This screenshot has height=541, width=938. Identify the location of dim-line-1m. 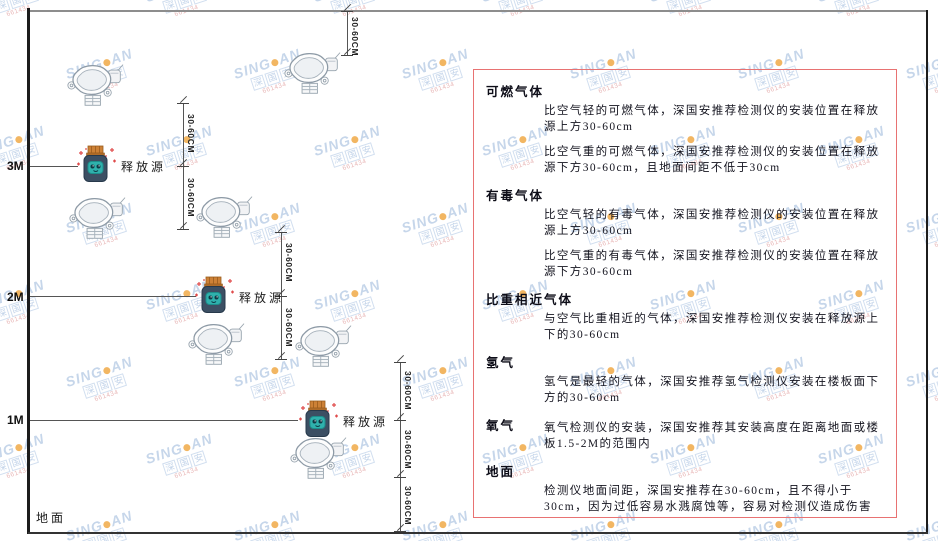
(400, 447).